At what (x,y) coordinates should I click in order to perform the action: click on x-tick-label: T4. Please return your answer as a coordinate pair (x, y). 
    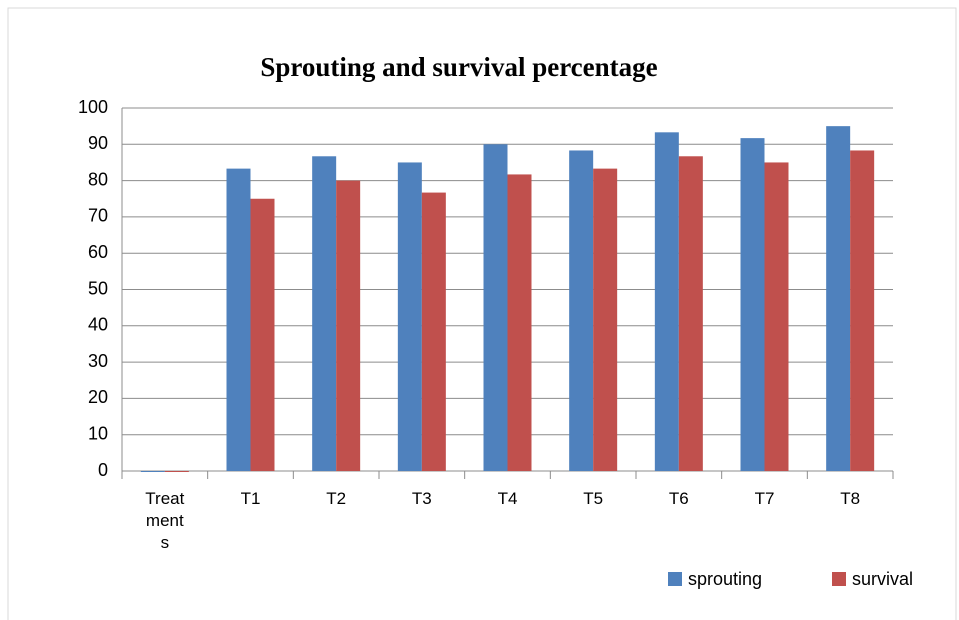
    Looking at the image, I should click on (507, 498).